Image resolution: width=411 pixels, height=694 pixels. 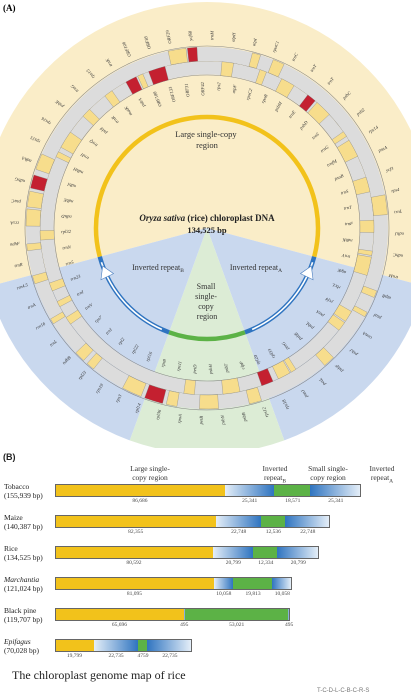 What do you see at coordinates (134, 563) in the screenshot?
I see `segment-length-label: 80,592` at bounding box center [134, 563].